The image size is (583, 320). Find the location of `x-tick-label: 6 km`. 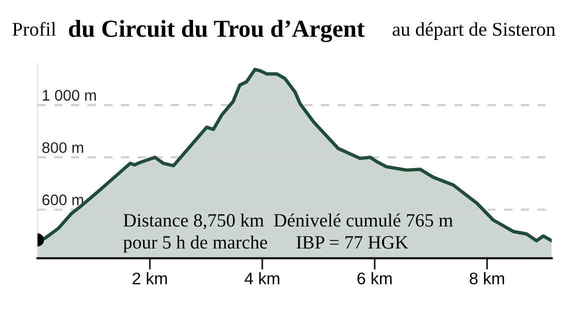

x-tick-label: 6 km is located at coordinates (374, 278).